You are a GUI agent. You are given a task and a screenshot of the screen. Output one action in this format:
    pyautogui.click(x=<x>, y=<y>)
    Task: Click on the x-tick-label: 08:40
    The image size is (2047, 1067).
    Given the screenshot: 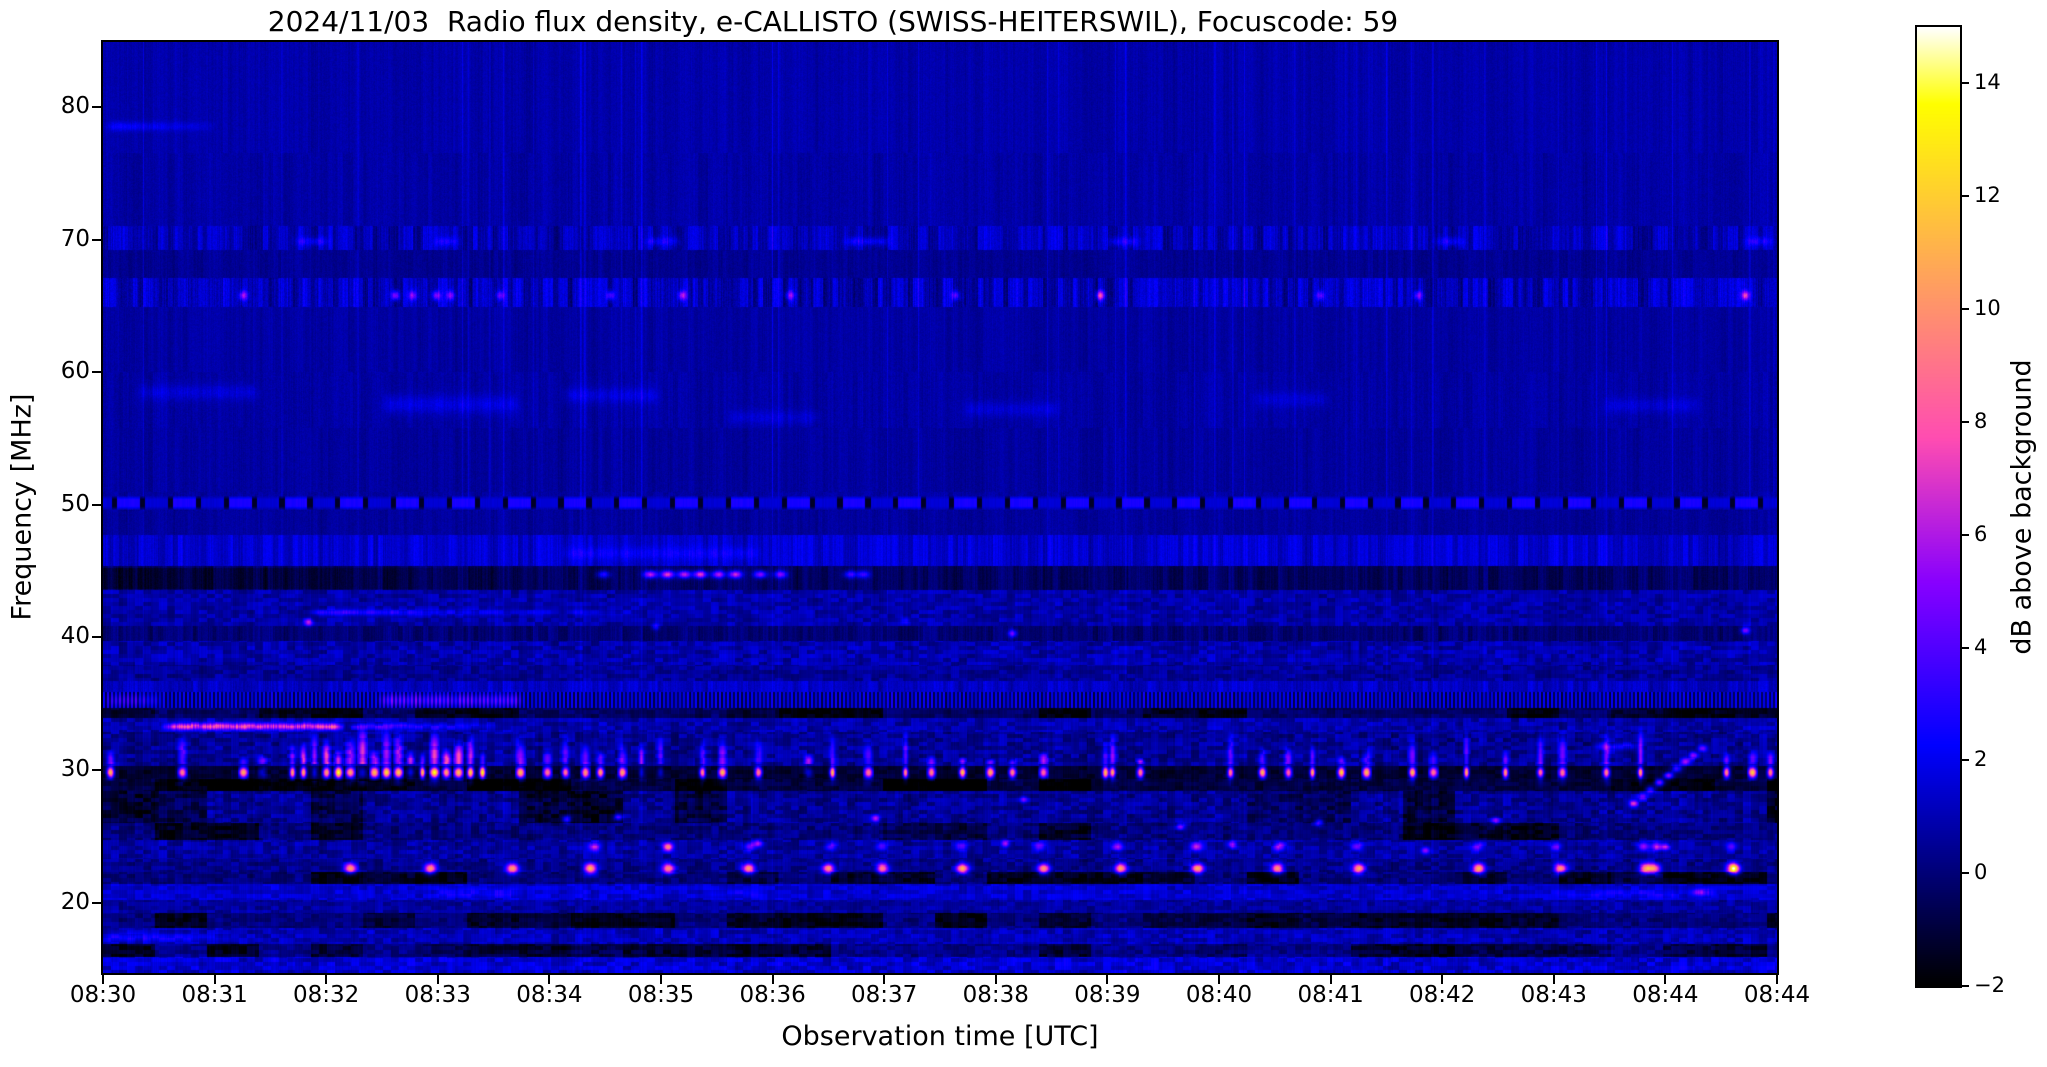 What is the action you would take?
    pyautogui.click(x=1219, y=995)
    